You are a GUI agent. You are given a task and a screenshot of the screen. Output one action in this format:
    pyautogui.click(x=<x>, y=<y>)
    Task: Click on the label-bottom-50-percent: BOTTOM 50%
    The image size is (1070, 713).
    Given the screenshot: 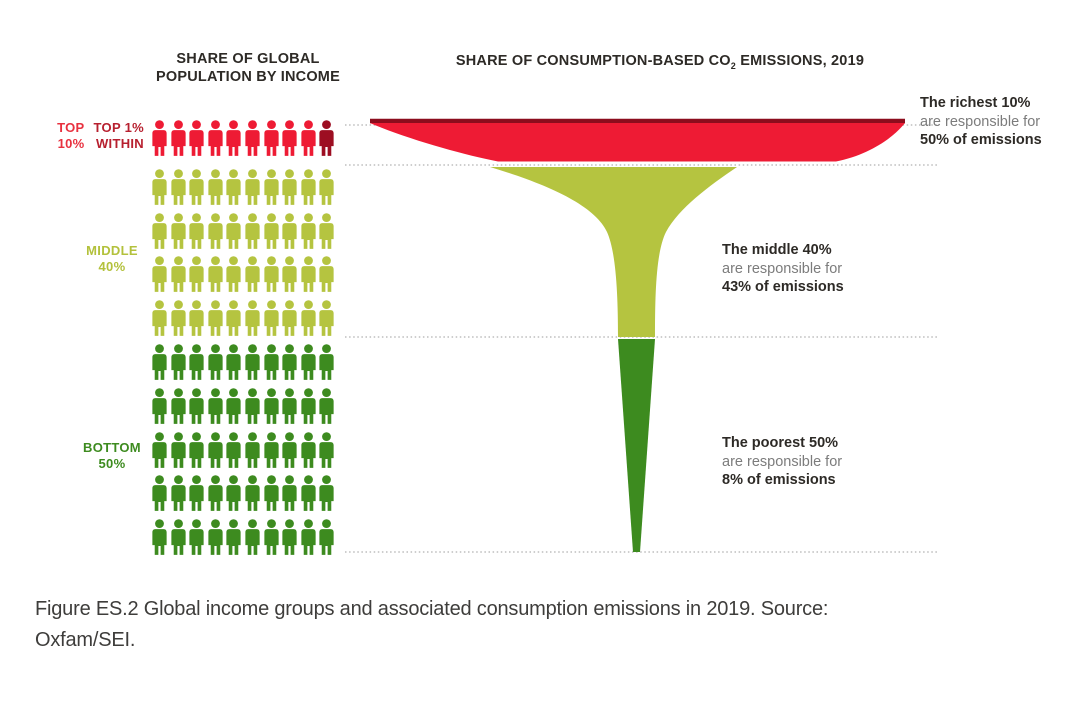 What is the action you would take?
    pyautogui.click(x=112, y=455)
    